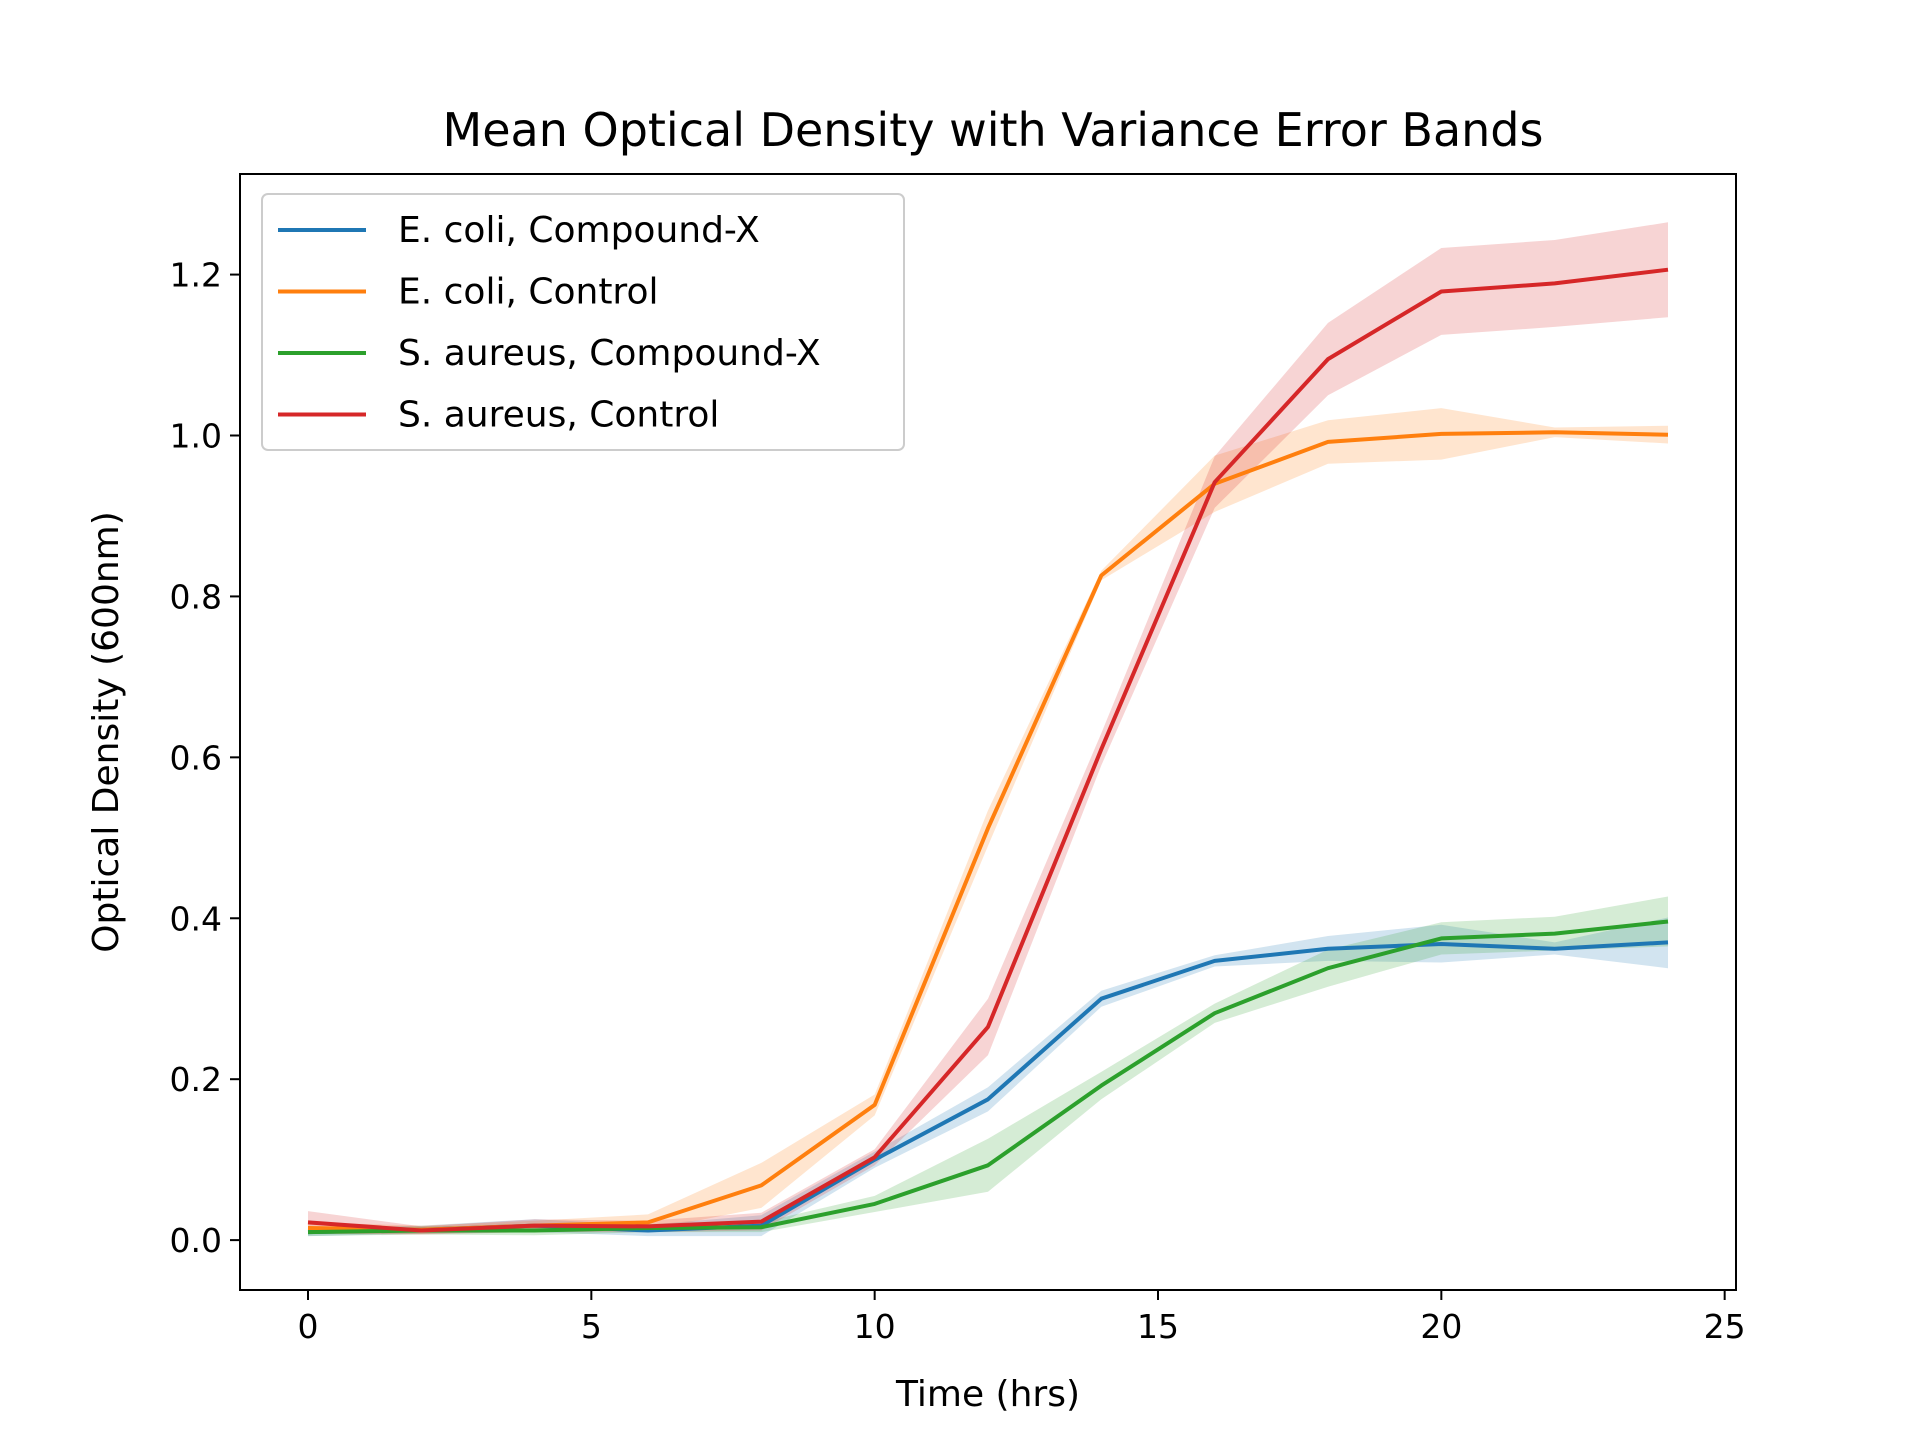  Describe the element at coordinates (1022, 1318) in the screenshot. I see `x-axis-ticks: 0 5 10 15 20 25` at that location.